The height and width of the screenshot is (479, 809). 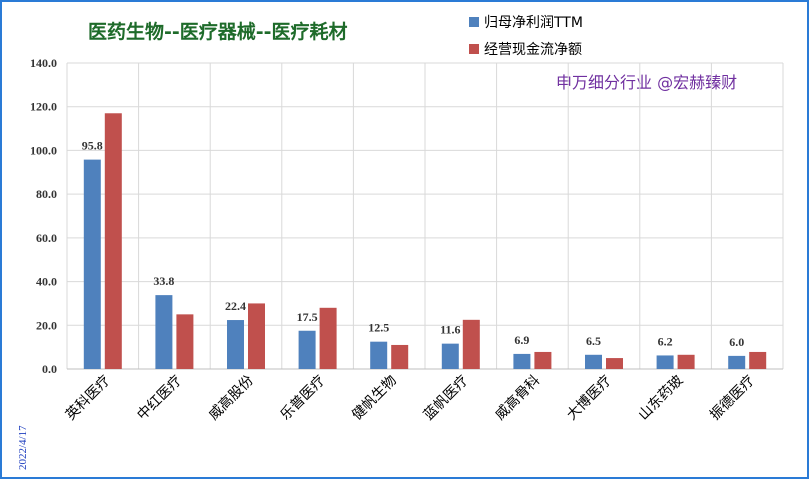 What do you see at coordinates (307, 317) in the screenshot?
I see `data-label: 17.5` at bounding box center [307, 317].